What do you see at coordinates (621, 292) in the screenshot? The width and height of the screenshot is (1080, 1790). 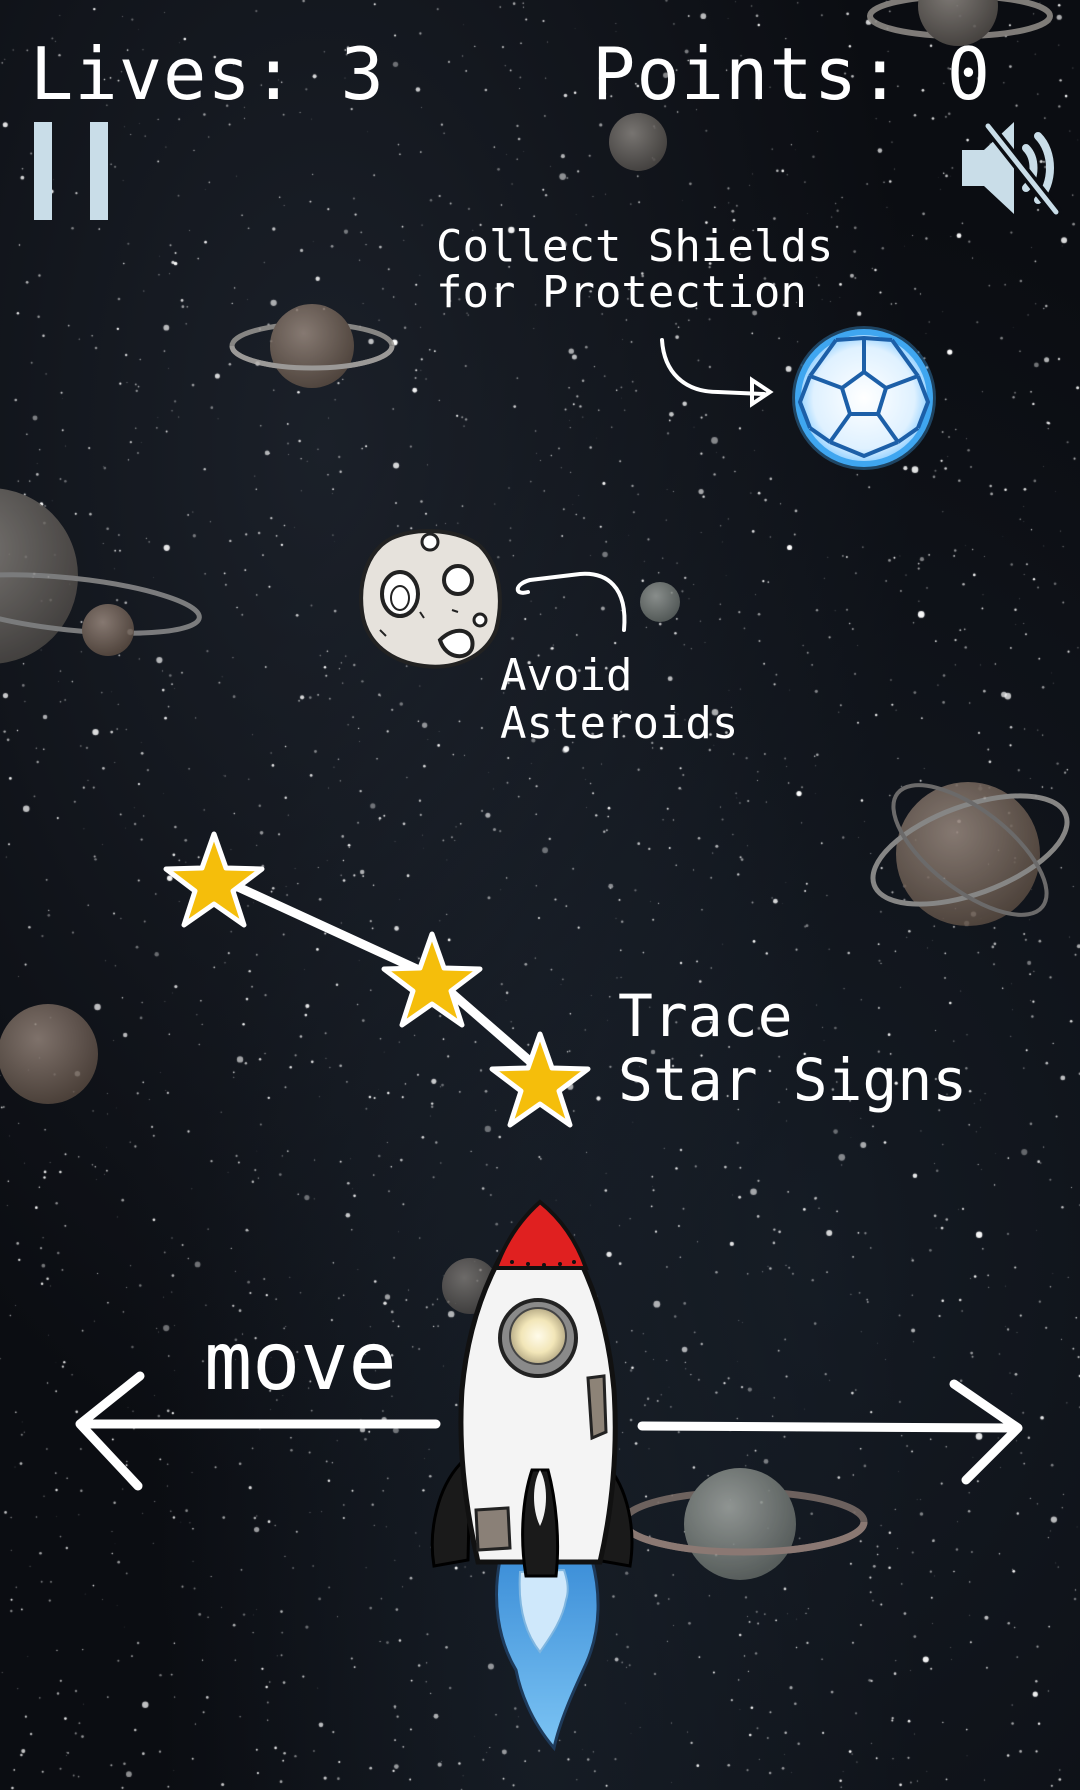 I see `hint-line: for Protection` at bounding box center [621, 292].